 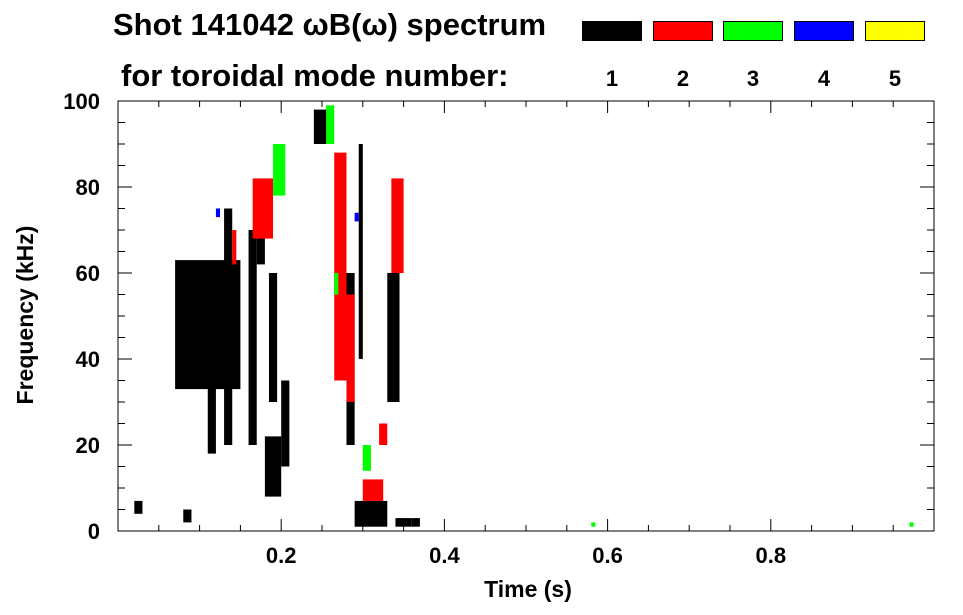 What do you see at coordinates (88, 273) in the screenshot?
I see `y-tick-label: 60` at bounding box center [88, 273].